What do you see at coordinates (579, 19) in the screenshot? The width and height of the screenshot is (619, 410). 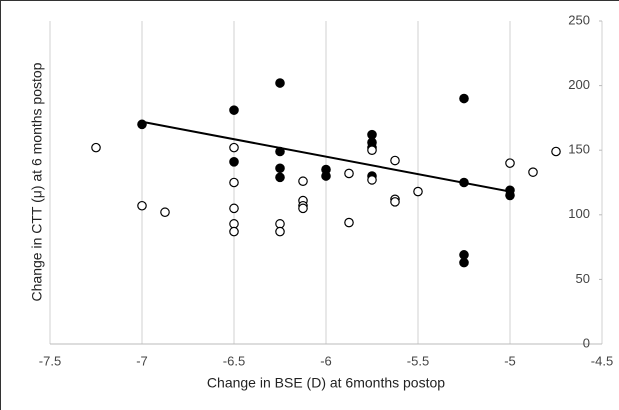 I see `y-tick-label: 250` at bounding box center [579, 19].